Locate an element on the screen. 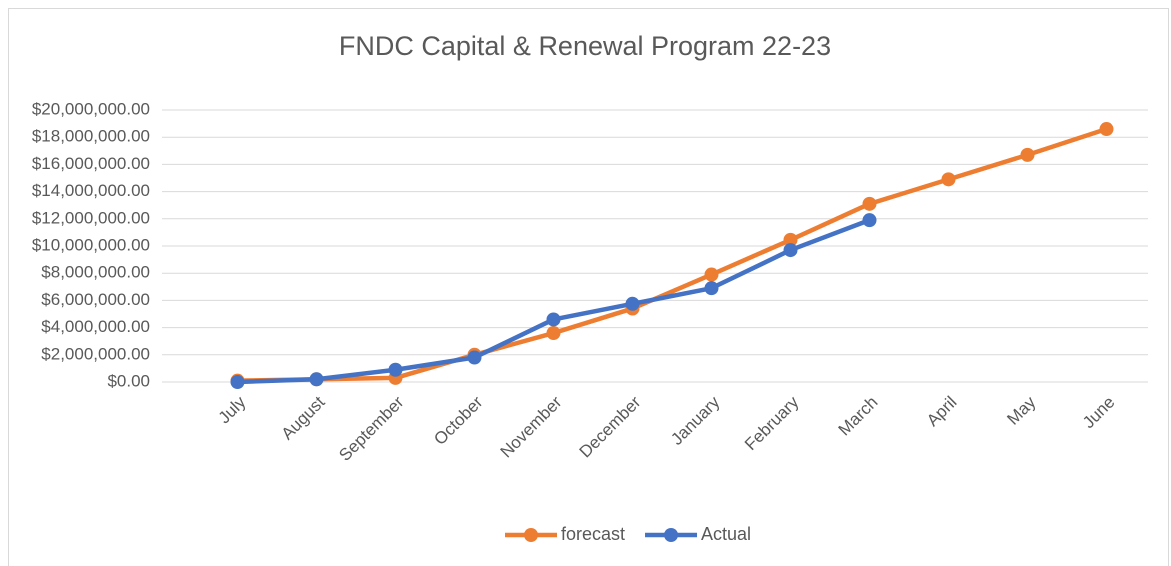 The height and width of the screenshot is (566, 1171). legend-label: Actual is located at coordinates (726, 534).